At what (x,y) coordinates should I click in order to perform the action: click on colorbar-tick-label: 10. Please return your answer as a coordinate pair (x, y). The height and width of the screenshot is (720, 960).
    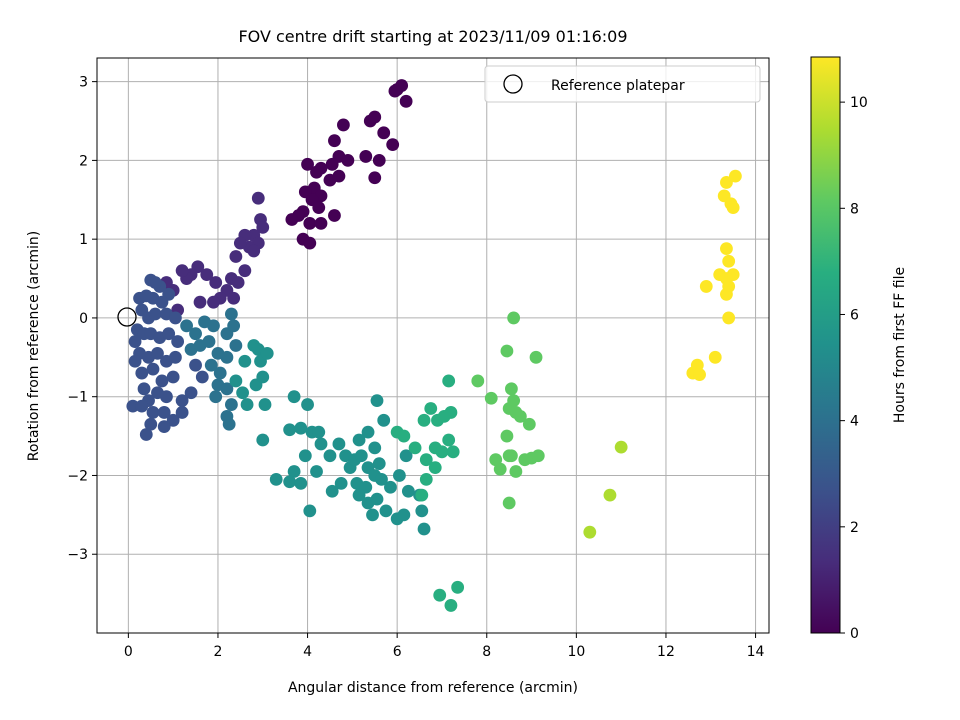
    Looking at the image, I should click on (859, 103).